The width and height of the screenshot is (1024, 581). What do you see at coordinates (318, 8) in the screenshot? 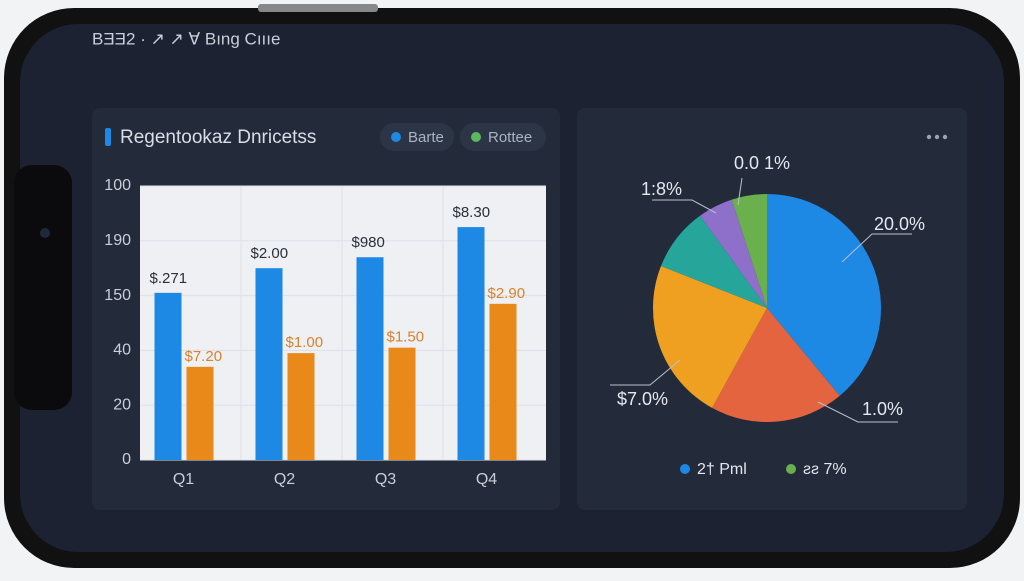
I see `phone-button` at bounding box center [318, 8].